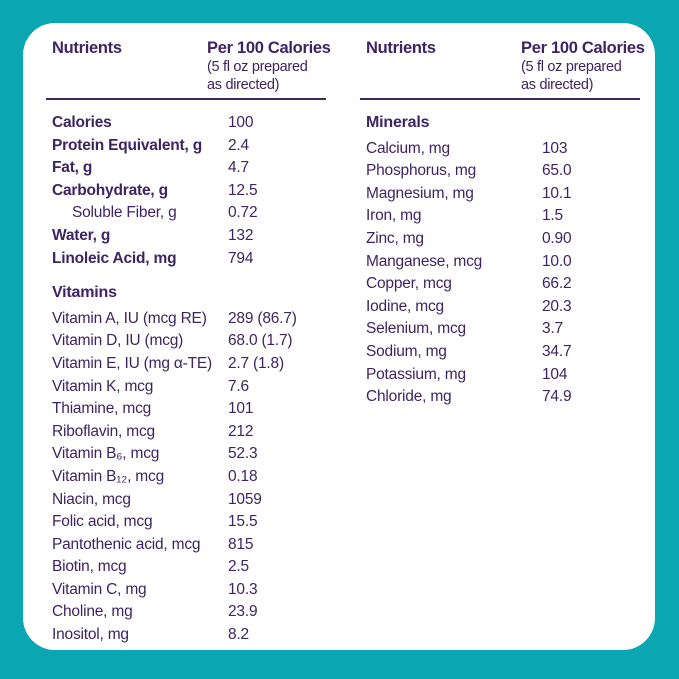 Image resolution: width=679 pixels, height=679 pixels. I want to click on nutrient-label: Water, g, so click(81, 235).